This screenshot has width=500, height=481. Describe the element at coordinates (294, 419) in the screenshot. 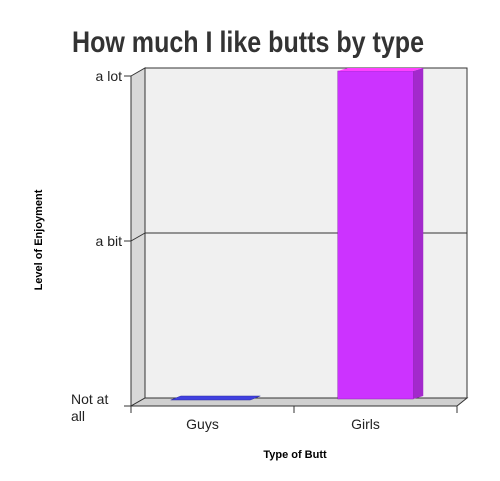

I see `x-axis-ticks: Guys Girls` at that location.